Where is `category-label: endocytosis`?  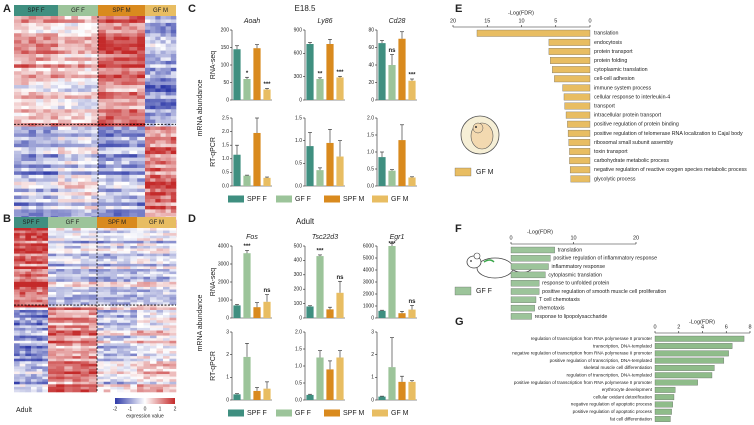
category-label: endocytosis is located at coordinates (608, 43).